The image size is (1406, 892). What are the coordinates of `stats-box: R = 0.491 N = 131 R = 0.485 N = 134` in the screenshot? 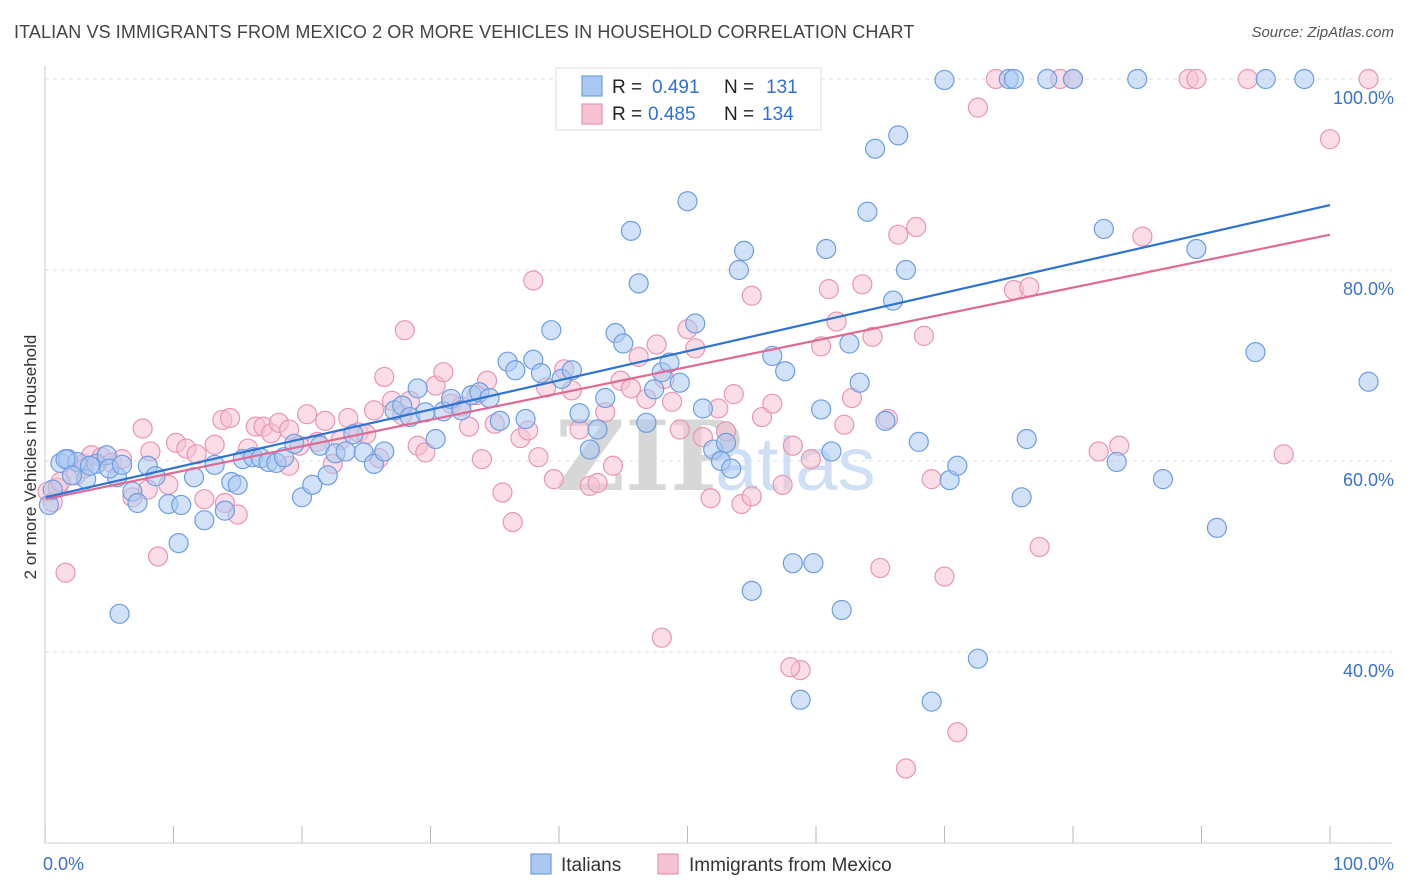 It's located at (688, 99).